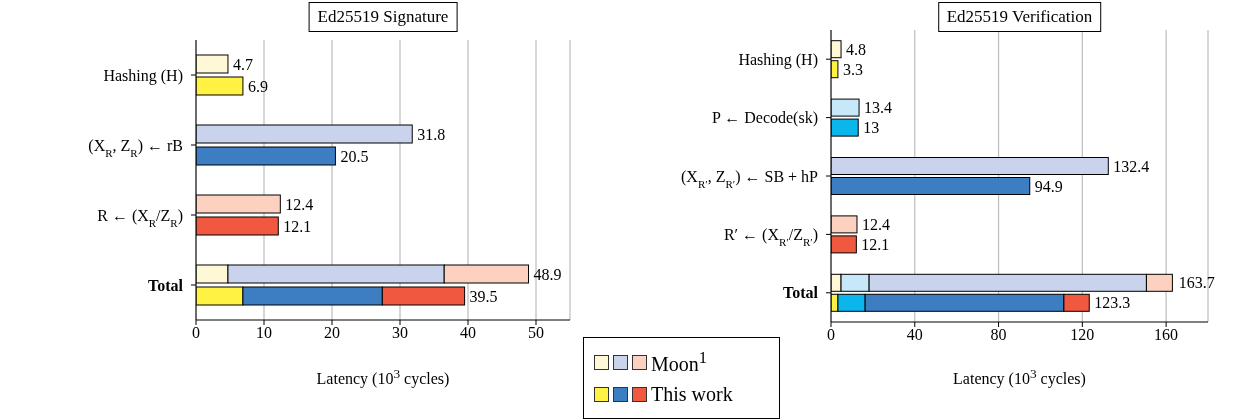  What do you see at coordinates (692, 394) in the screenshot?
I see `legend-label: This work` at bounding box center [692, 394].